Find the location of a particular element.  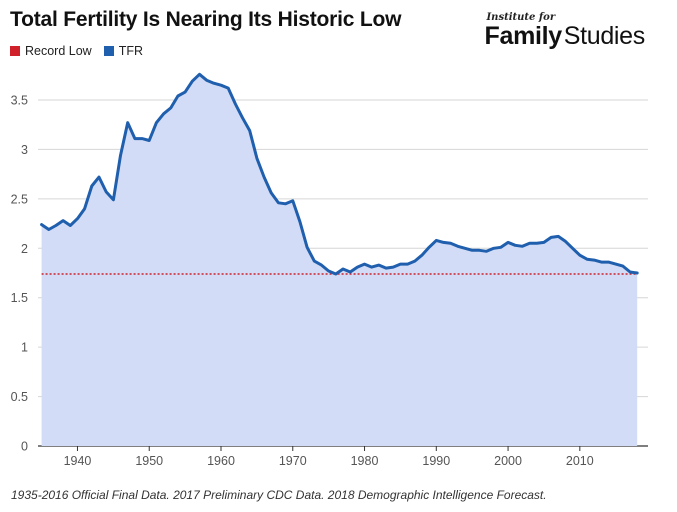

y-tick-label: 1.5 is located at coordinates (19, 298).